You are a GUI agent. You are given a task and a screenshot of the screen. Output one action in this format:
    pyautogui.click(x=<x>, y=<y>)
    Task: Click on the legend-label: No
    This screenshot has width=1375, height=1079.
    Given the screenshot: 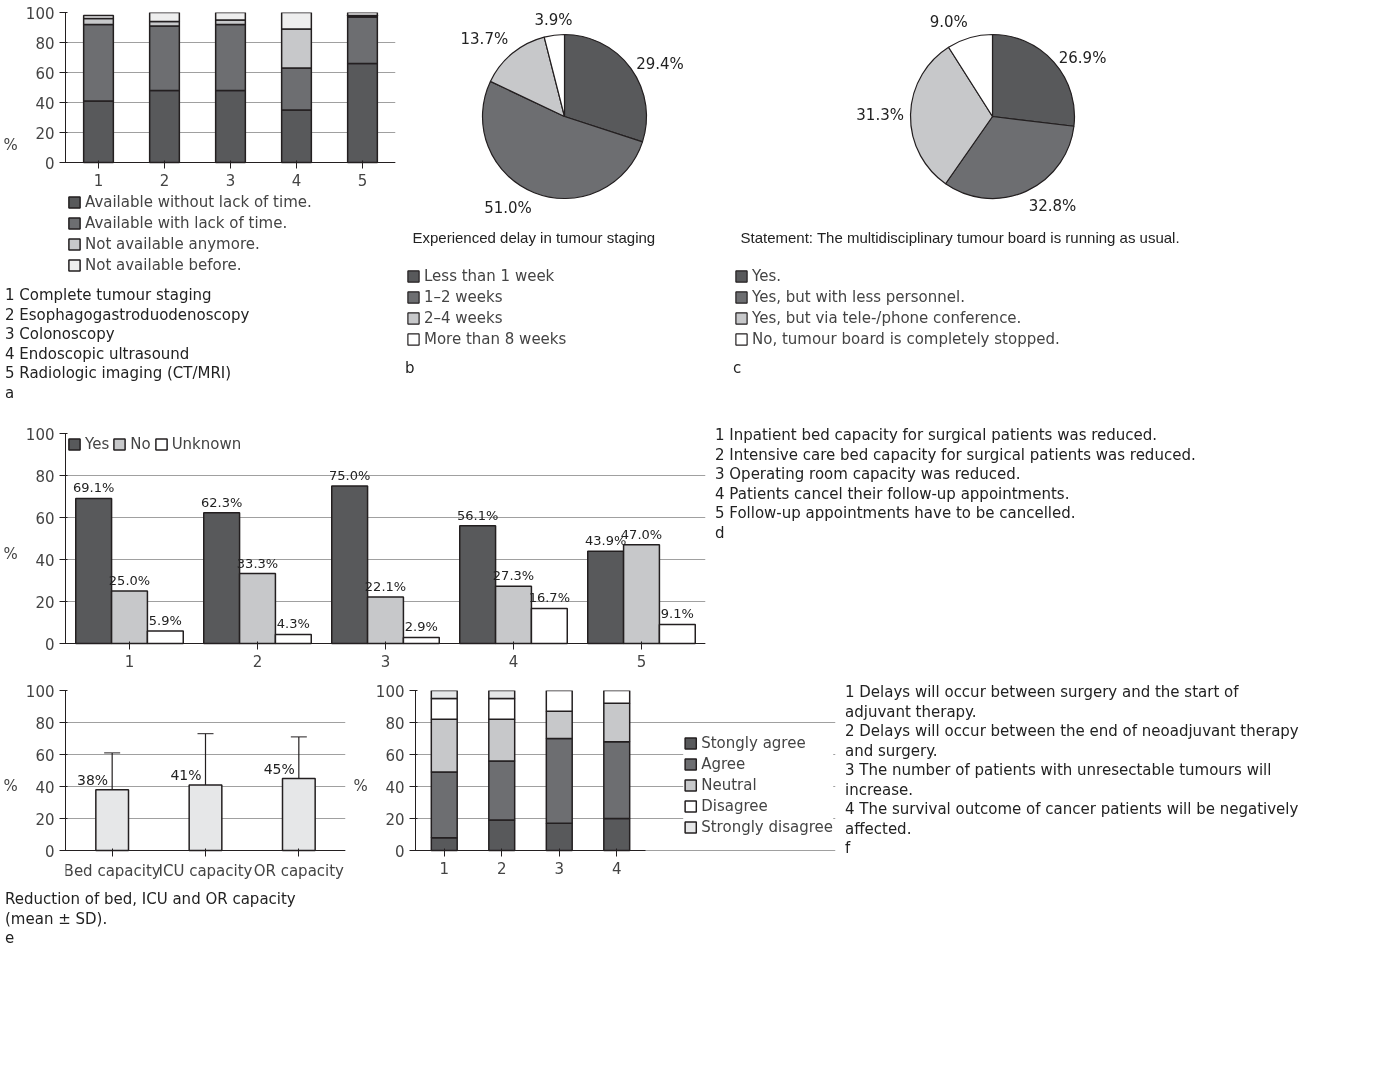 What is the action you would take?
    pyautogui.click(x=140, y=444)
    